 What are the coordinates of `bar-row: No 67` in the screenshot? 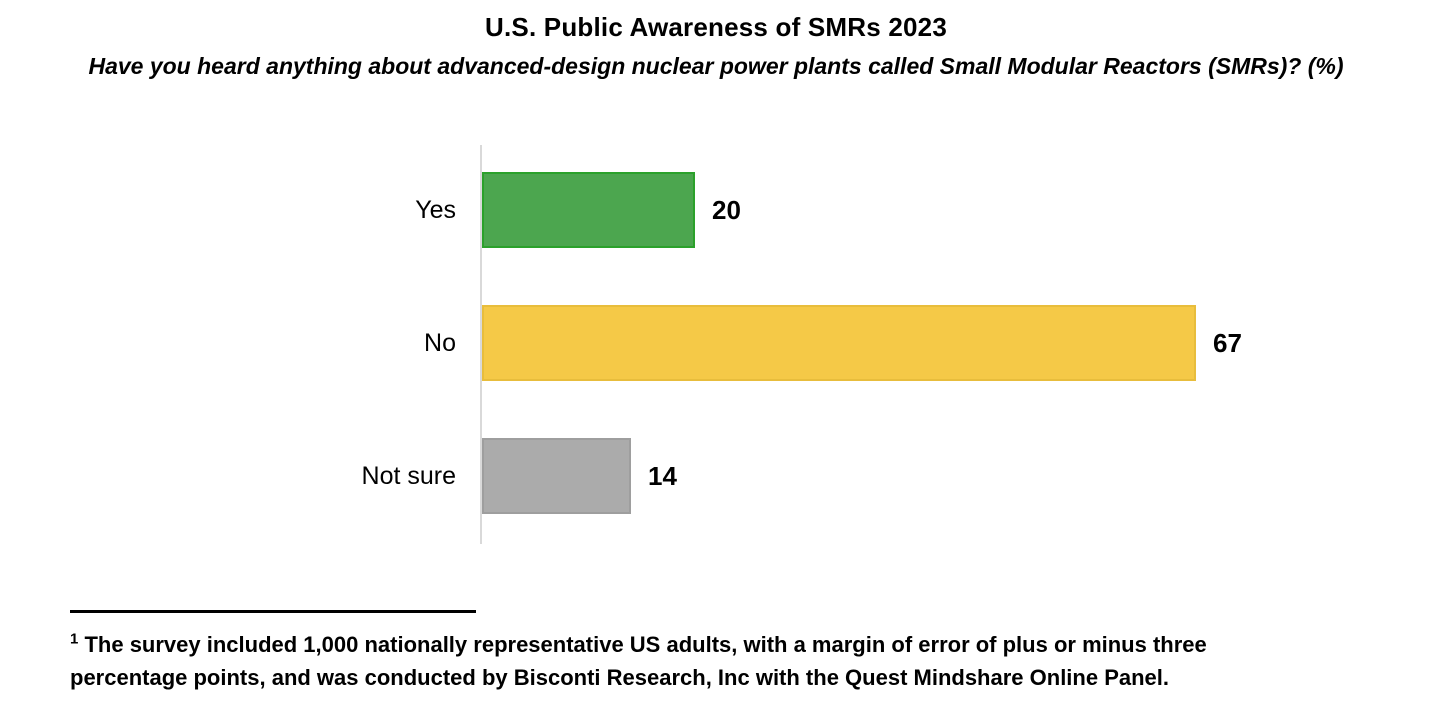 It's located at (716, 343).